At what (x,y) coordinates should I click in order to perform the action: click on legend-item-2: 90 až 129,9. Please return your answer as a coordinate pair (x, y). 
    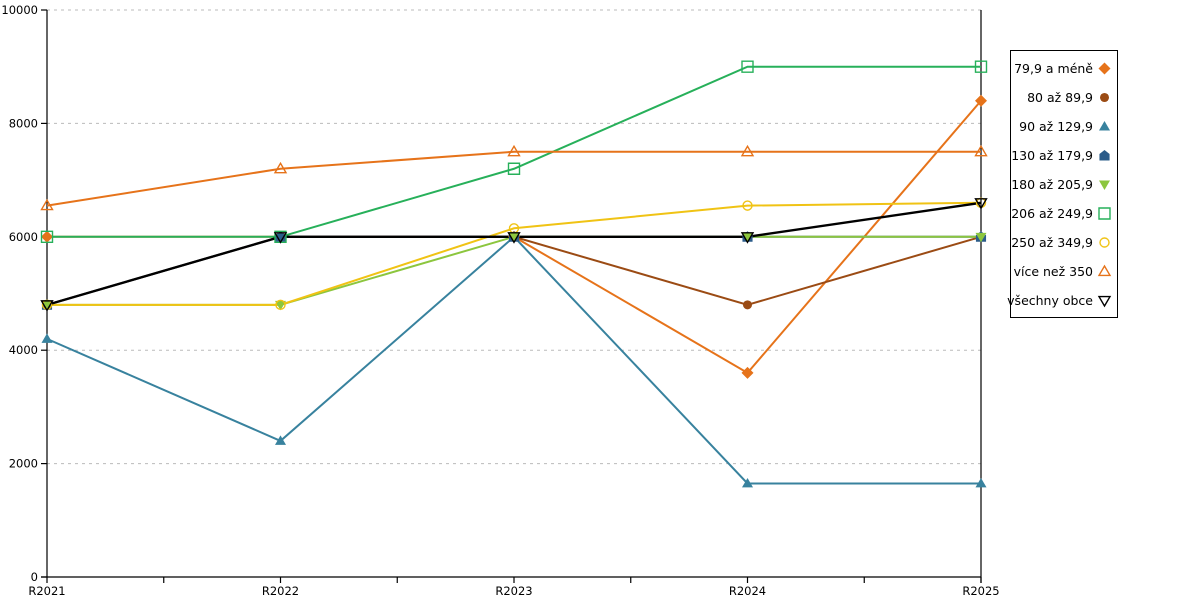
    Looking at the image, I should click on (1064, 126).